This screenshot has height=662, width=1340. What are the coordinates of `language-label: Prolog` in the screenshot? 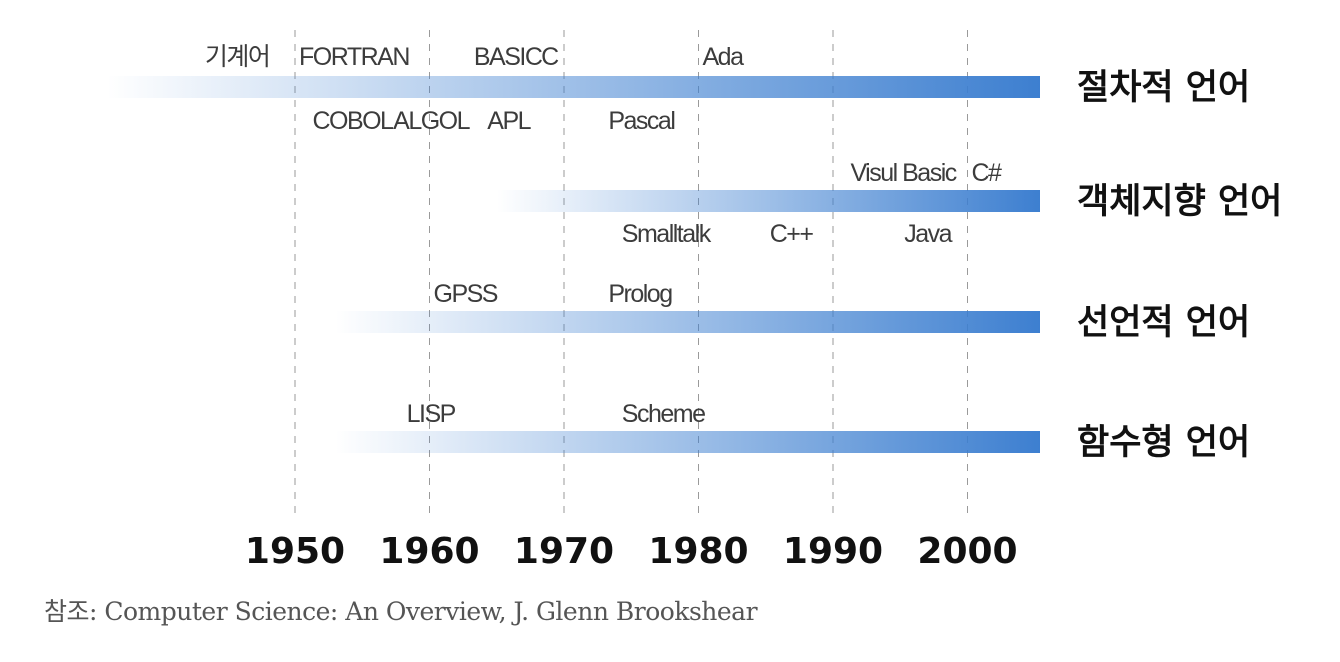 It's located at (640, 294).